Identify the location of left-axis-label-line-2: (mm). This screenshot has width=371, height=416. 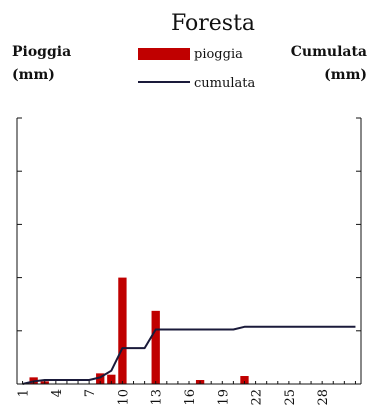
(33, 75).